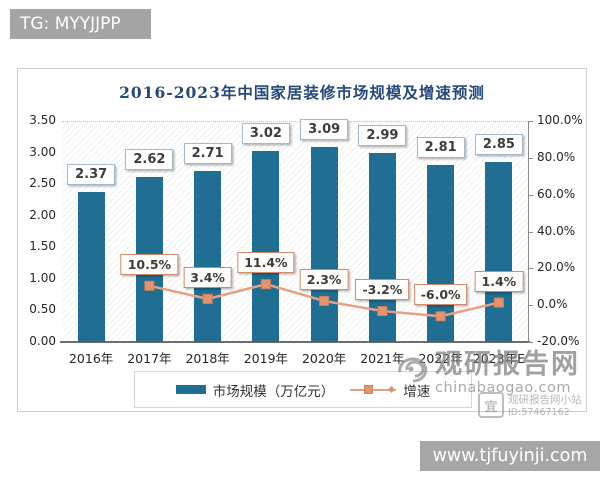 The image size is (600, 480). Describe the element at coordinates (42, 277) in the screenshot. I see `left-axis-tick-label: 1.00` at that location.